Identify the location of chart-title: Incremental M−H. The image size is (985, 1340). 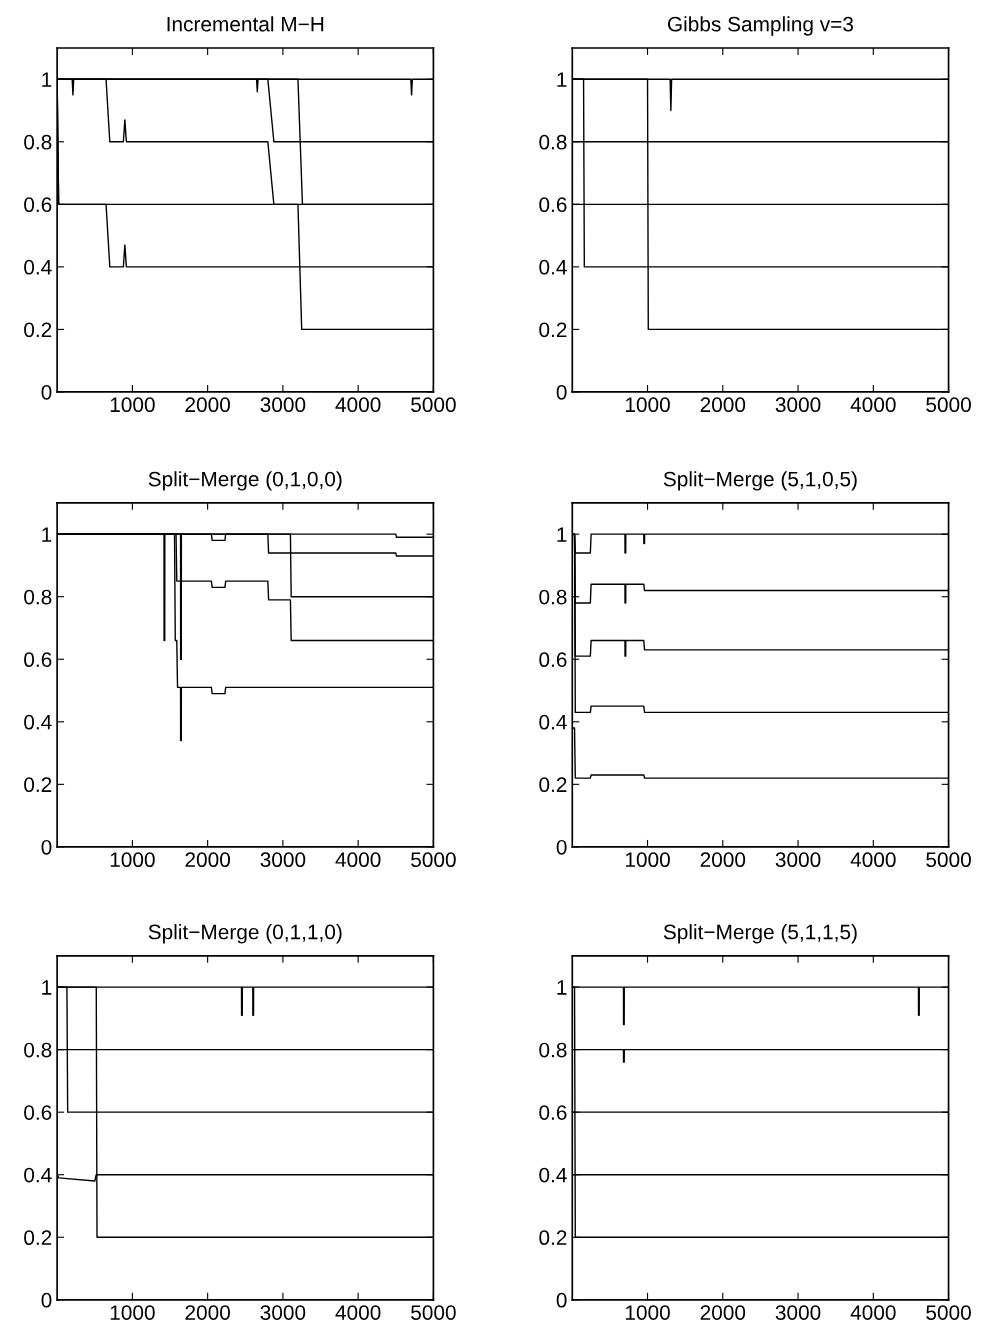
(245, 24).